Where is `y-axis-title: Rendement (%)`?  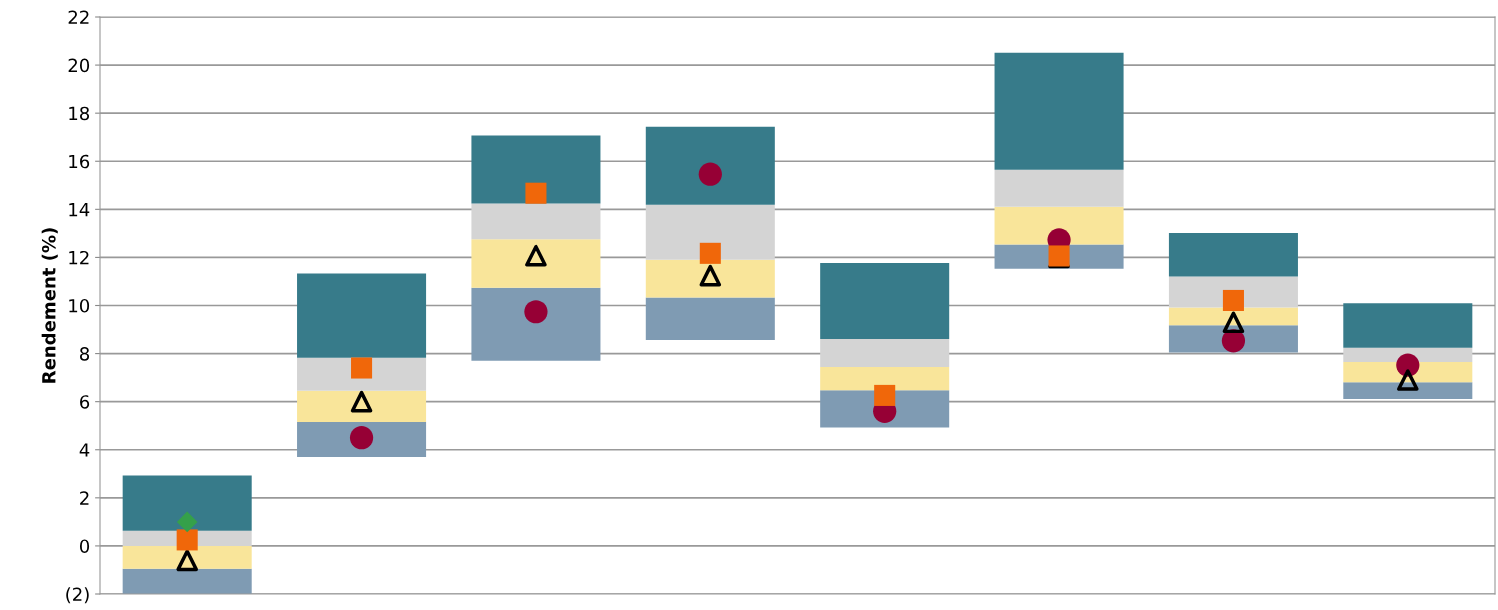
y-axis-title: Rendement (%) is located at coordinates (49, 305).